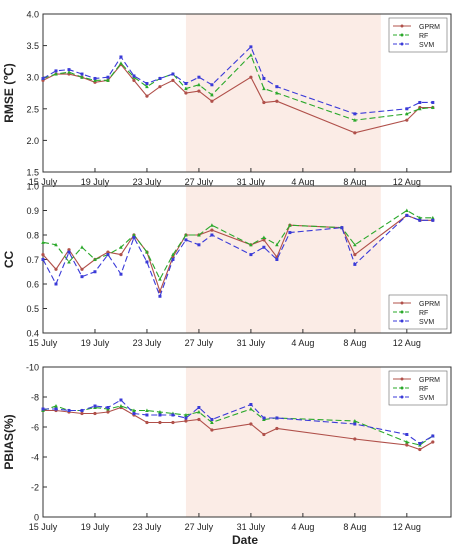  Describe the element at coordinates (32, 173) in the screenshot. I see `y-tick-label: 1.5` at that location.